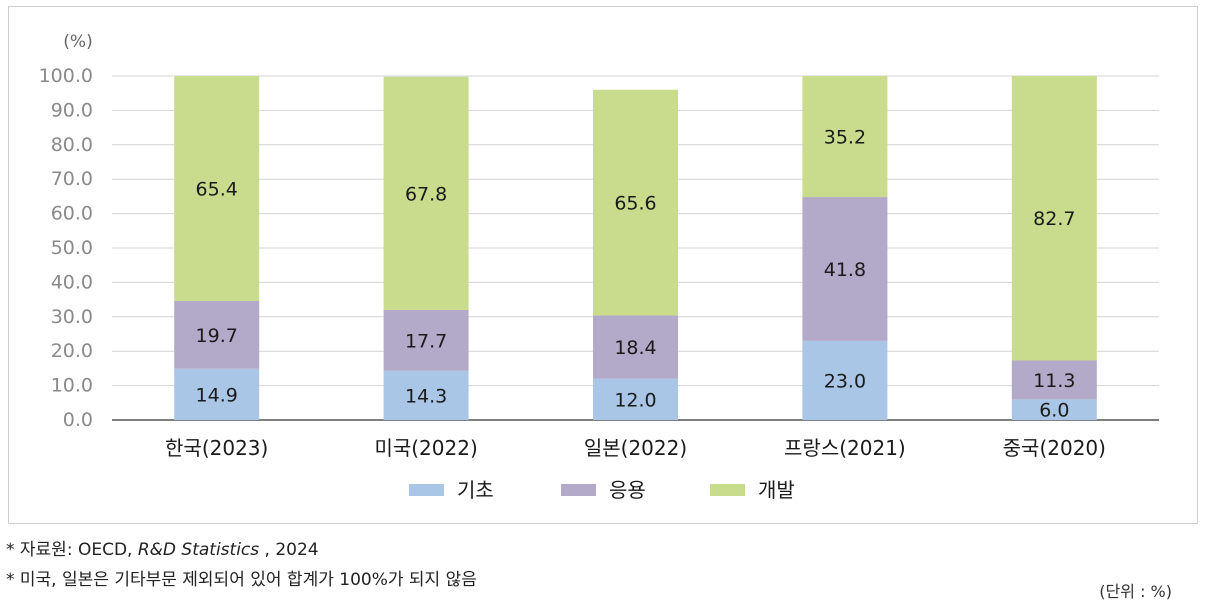  I want to click on x-tick-label: 프랑스(2021), so click(845, 448).